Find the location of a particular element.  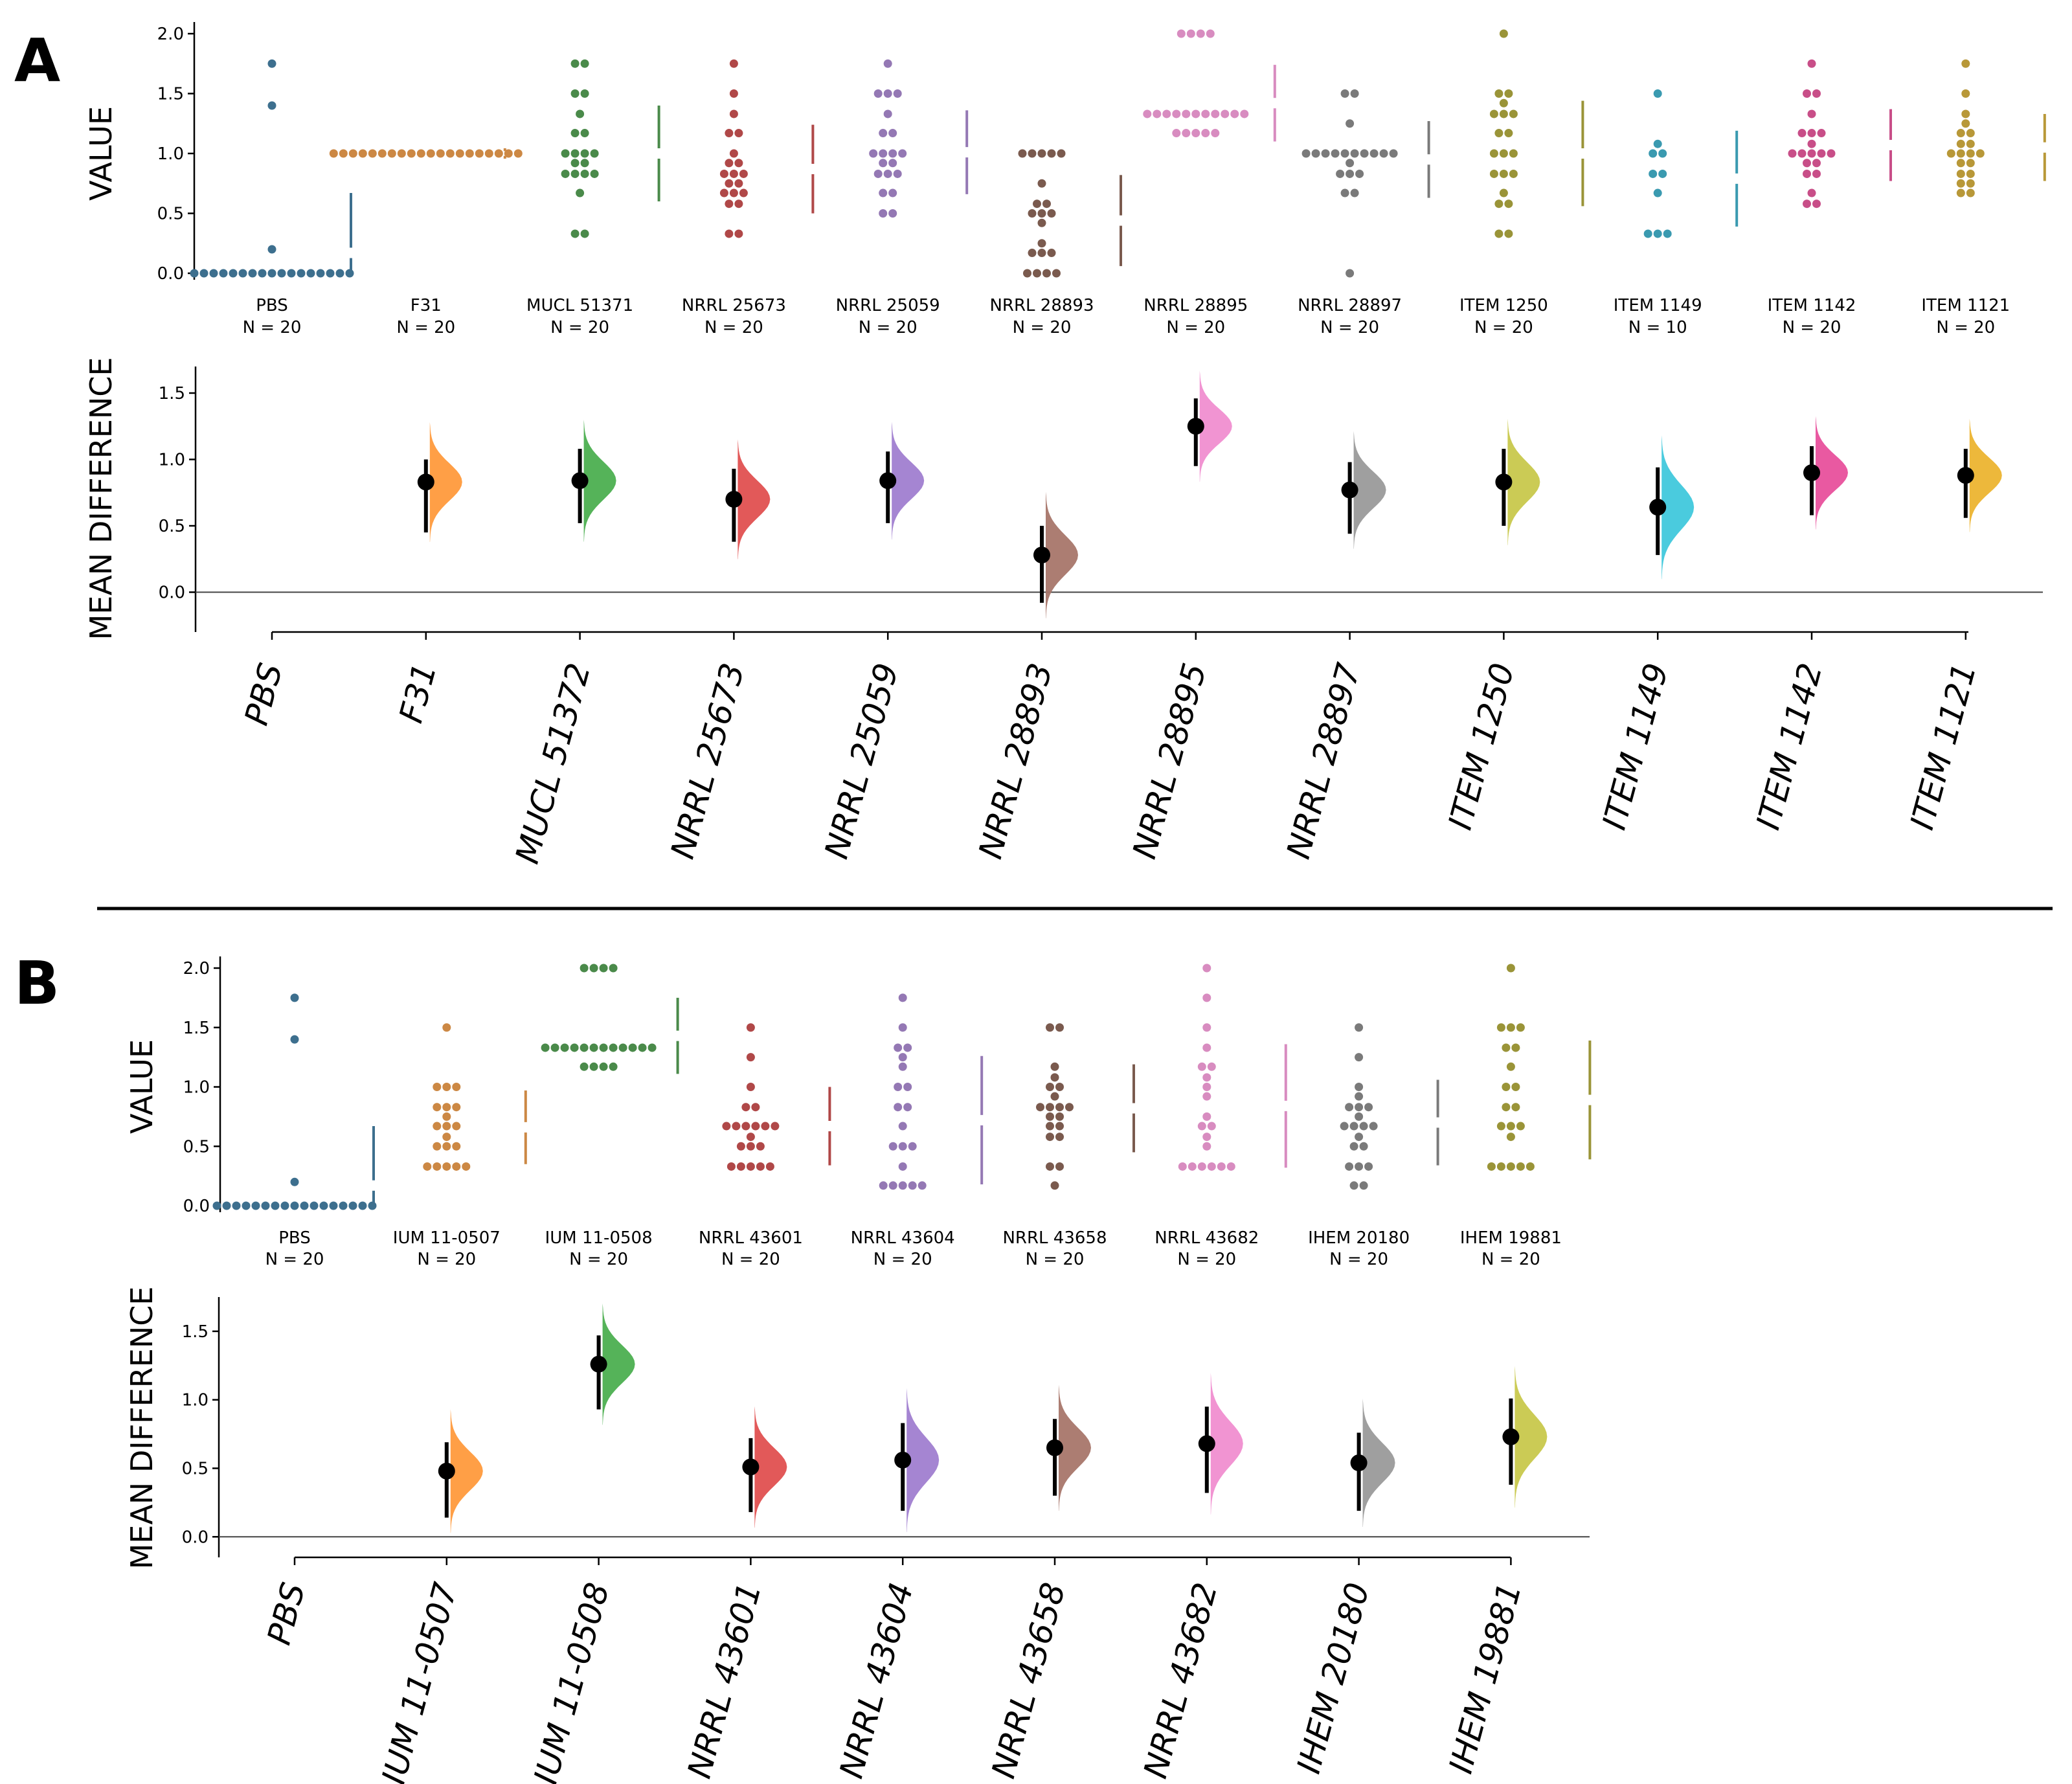

group-label: NRRL 25059 is located at coordinates (888, 305).